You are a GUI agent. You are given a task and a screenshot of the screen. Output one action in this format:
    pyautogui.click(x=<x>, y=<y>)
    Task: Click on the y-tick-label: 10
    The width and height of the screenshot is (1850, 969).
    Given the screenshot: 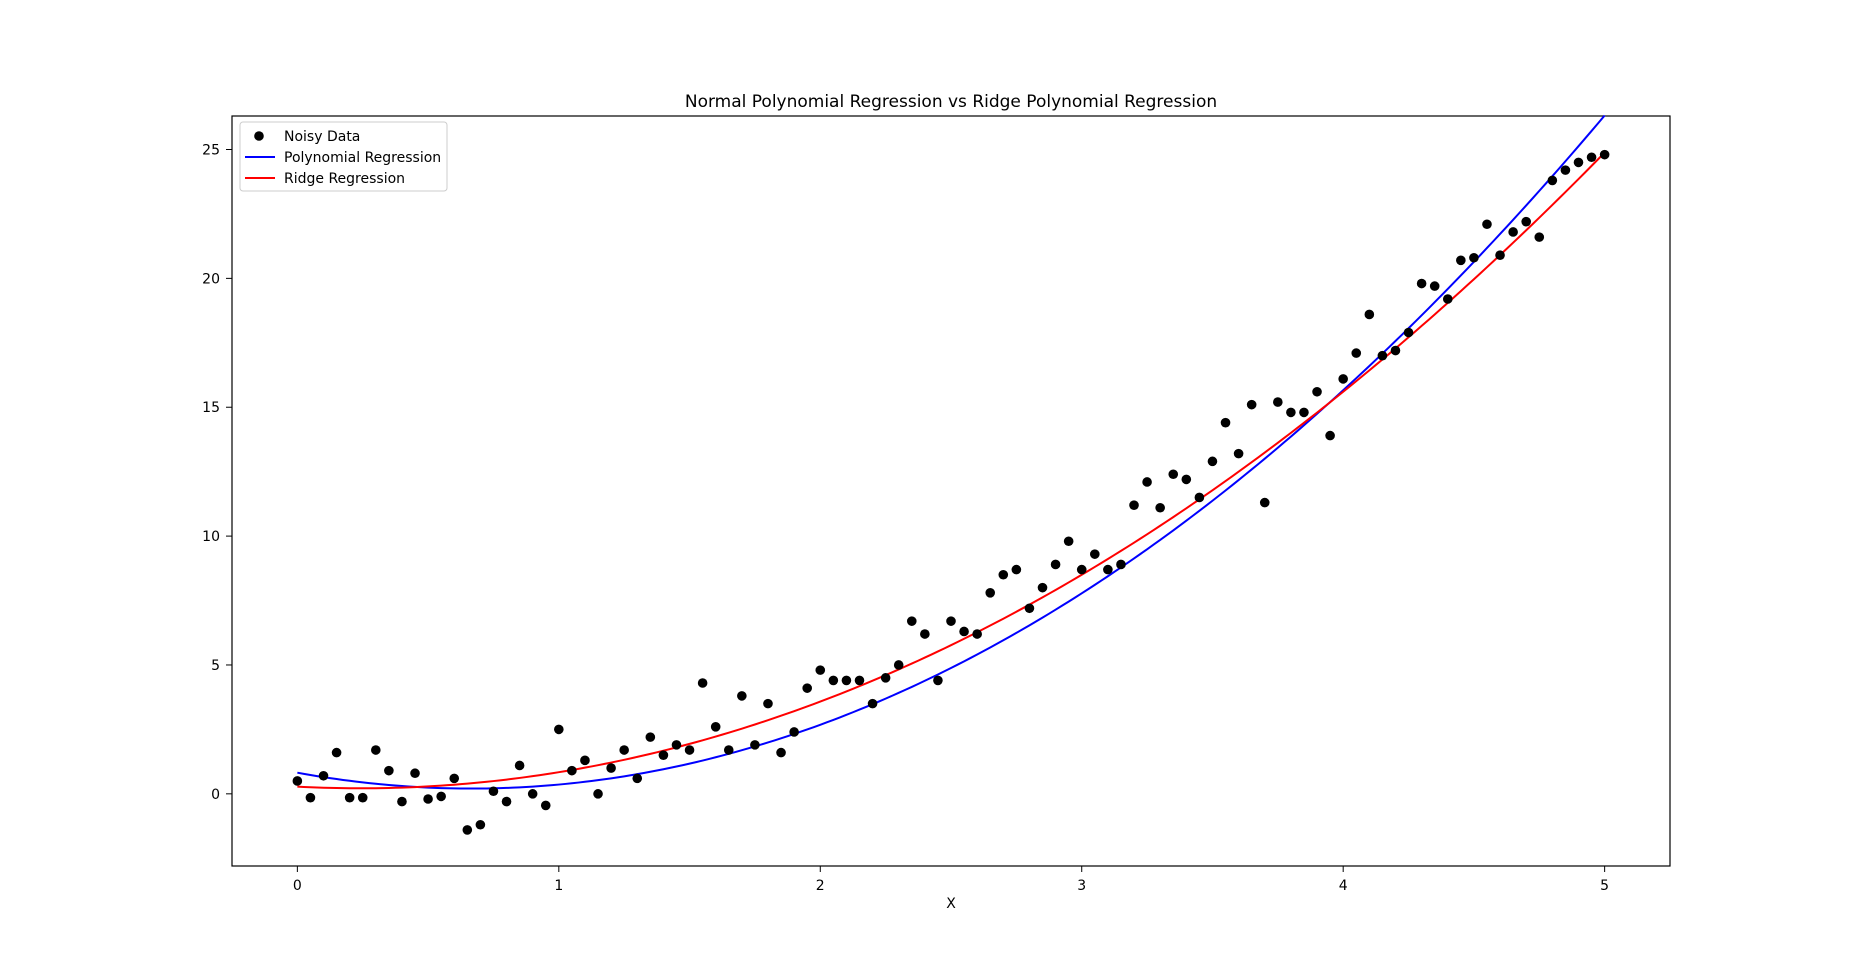 What is the action you would take?
    pyautogui.click(x=211, y=537)
    